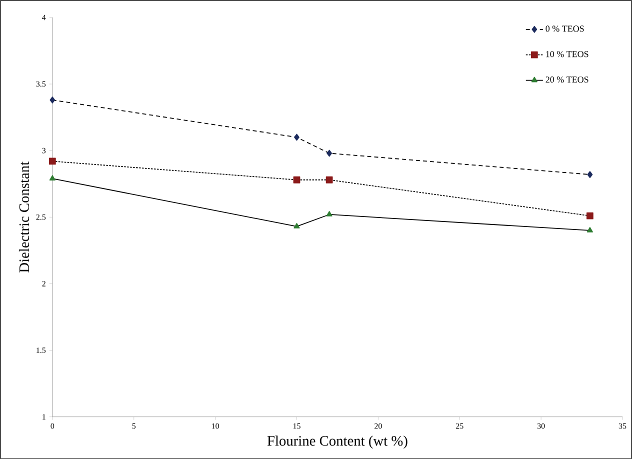  I want to click on y-axis-title: Dielectric Constant, so click(24, 216).